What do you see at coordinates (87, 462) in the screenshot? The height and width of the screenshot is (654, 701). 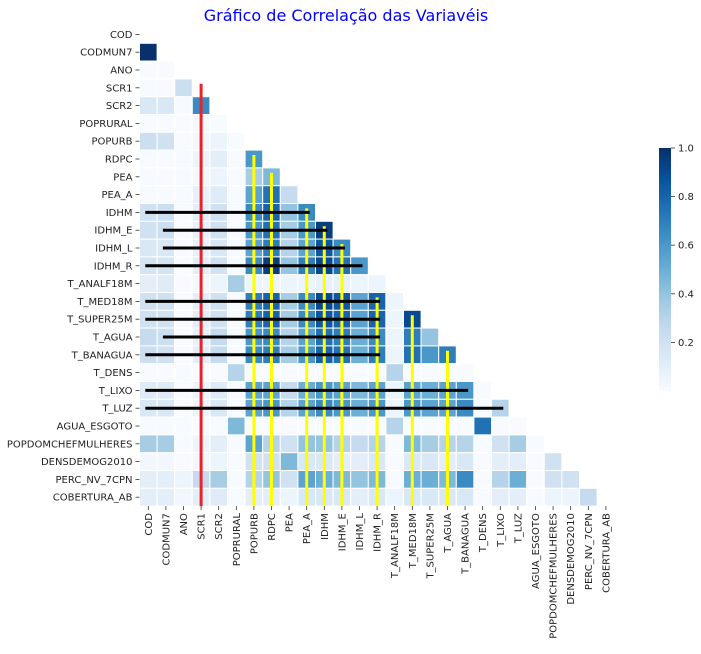 I see `y-tick-label: DENSDEMOG2010` at bounding box center [87, 462].